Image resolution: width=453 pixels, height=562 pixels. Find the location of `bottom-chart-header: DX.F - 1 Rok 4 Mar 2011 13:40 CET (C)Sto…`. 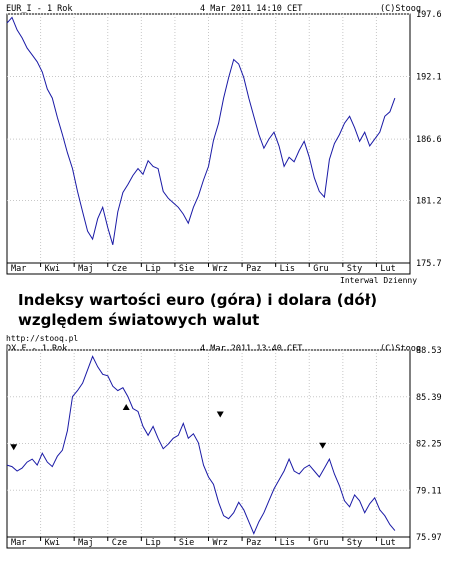

bottom-chart-header: DX.F - 1 Rok 4 Mar 2011 13:40 CET (C)Sto… is located at coordinates (226, 343).